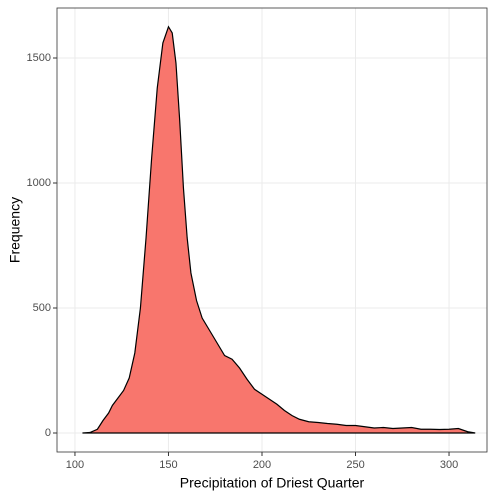 The width and height of the screenshot is (500, 500). What do you see at coordinates (168, 465) in the screenshot?
I see `x-tick-label: 150` at bounding box center [168, 465].